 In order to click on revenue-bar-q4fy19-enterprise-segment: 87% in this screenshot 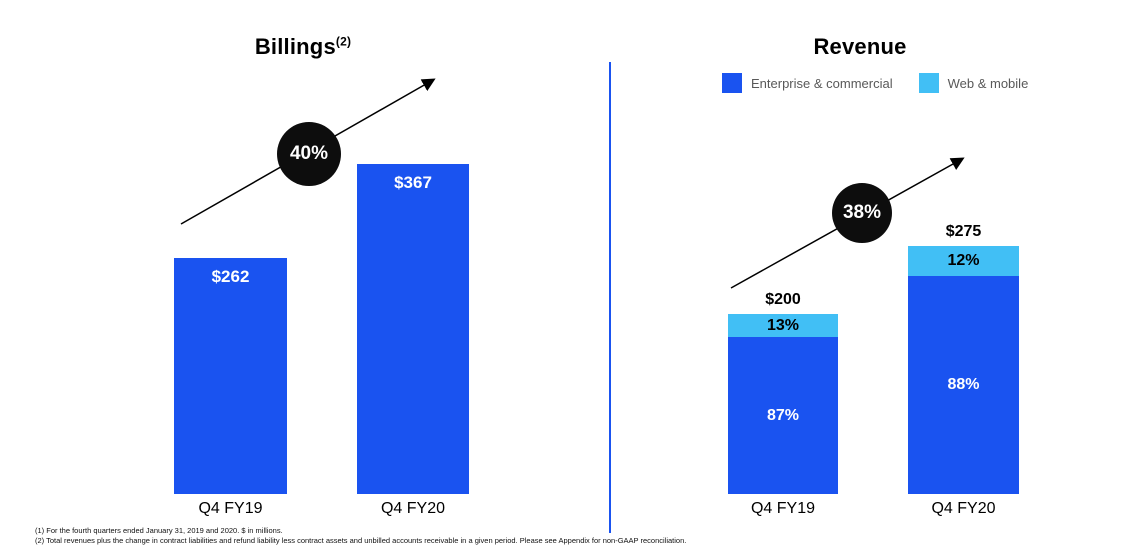, I will do `click(783, 415)`.